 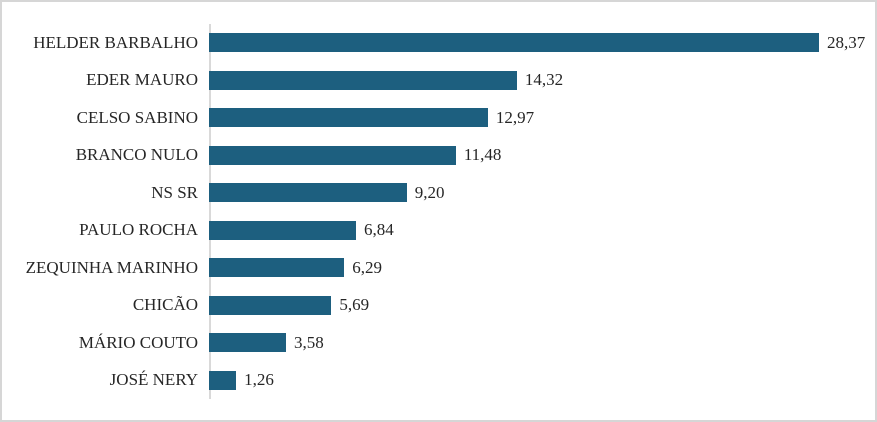 What do you see at coordinates (259, 380) in the screenshot?
I see `value-label: 1,26` at bounding box center [259, 380].